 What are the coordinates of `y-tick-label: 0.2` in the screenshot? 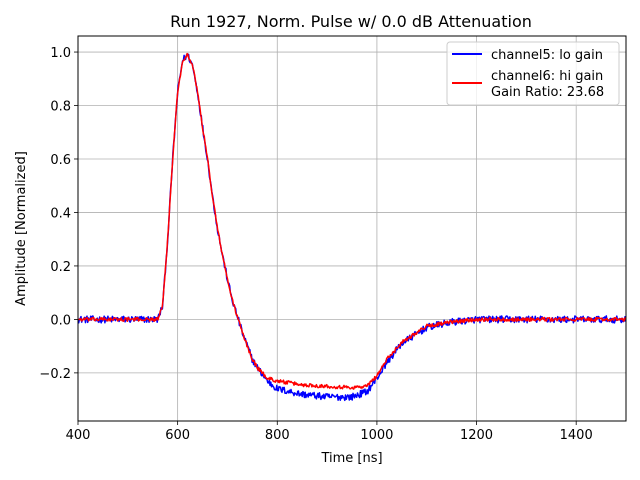 It's located at (60, 267).